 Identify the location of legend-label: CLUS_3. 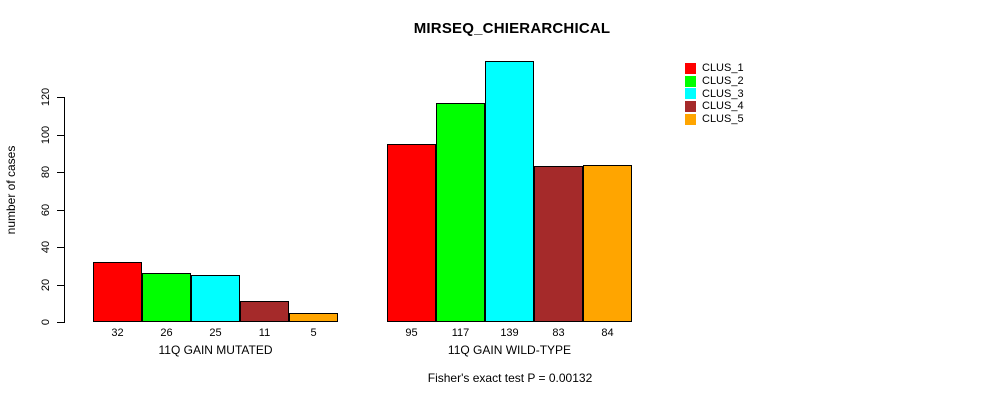
(723, 93).